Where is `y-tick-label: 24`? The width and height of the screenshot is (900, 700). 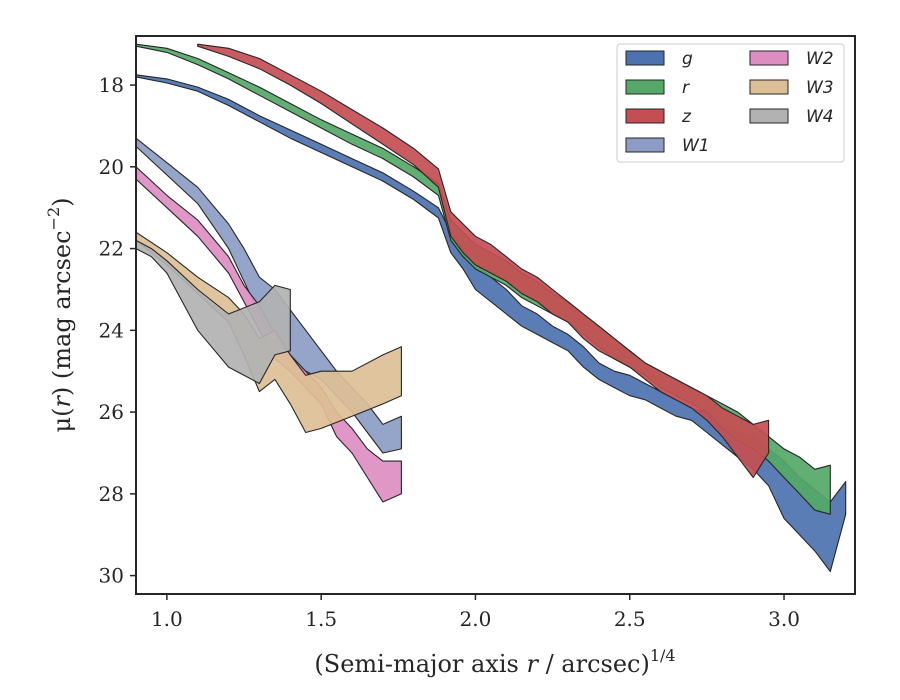
y-tick-label: 24 is located at coordinates (111, 330).